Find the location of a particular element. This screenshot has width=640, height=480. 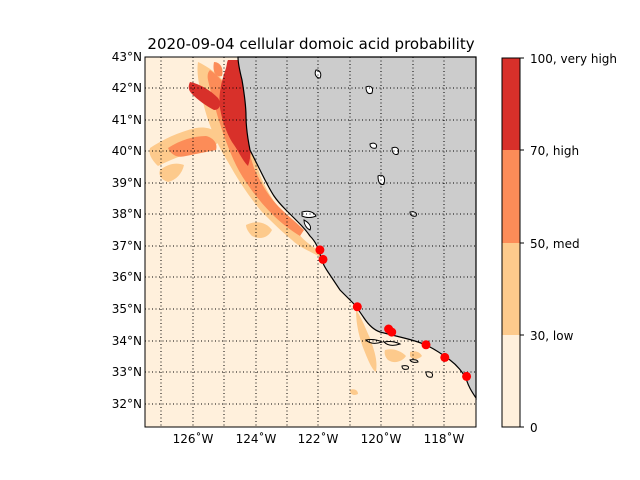

channel-islands is located at coordinates (398, 358).